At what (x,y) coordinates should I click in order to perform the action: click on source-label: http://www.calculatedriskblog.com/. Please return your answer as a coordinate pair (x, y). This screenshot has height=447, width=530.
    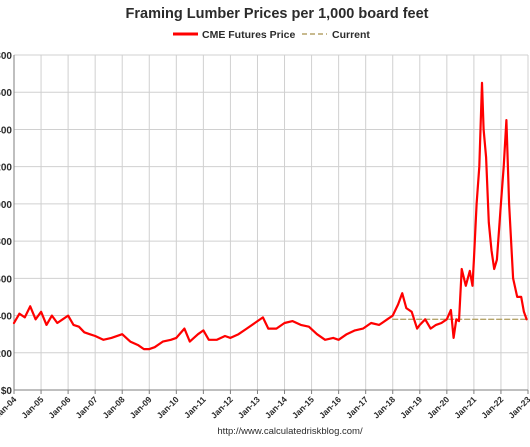
    Looking at the image, I should click on (290, 431).